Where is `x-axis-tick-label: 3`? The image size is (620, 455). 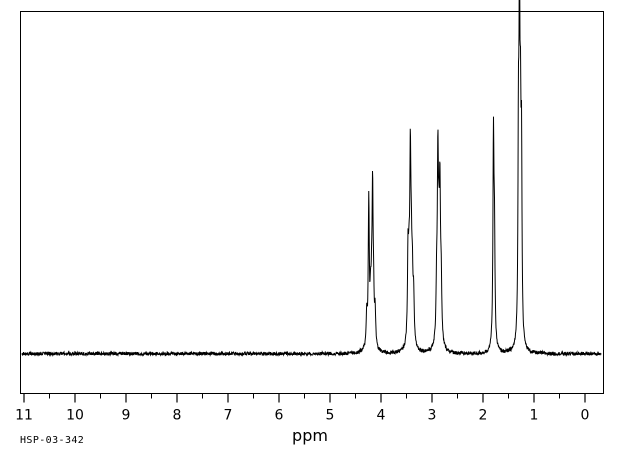
x-axis-tick-label: 3 is located at coordinates (432, 416).